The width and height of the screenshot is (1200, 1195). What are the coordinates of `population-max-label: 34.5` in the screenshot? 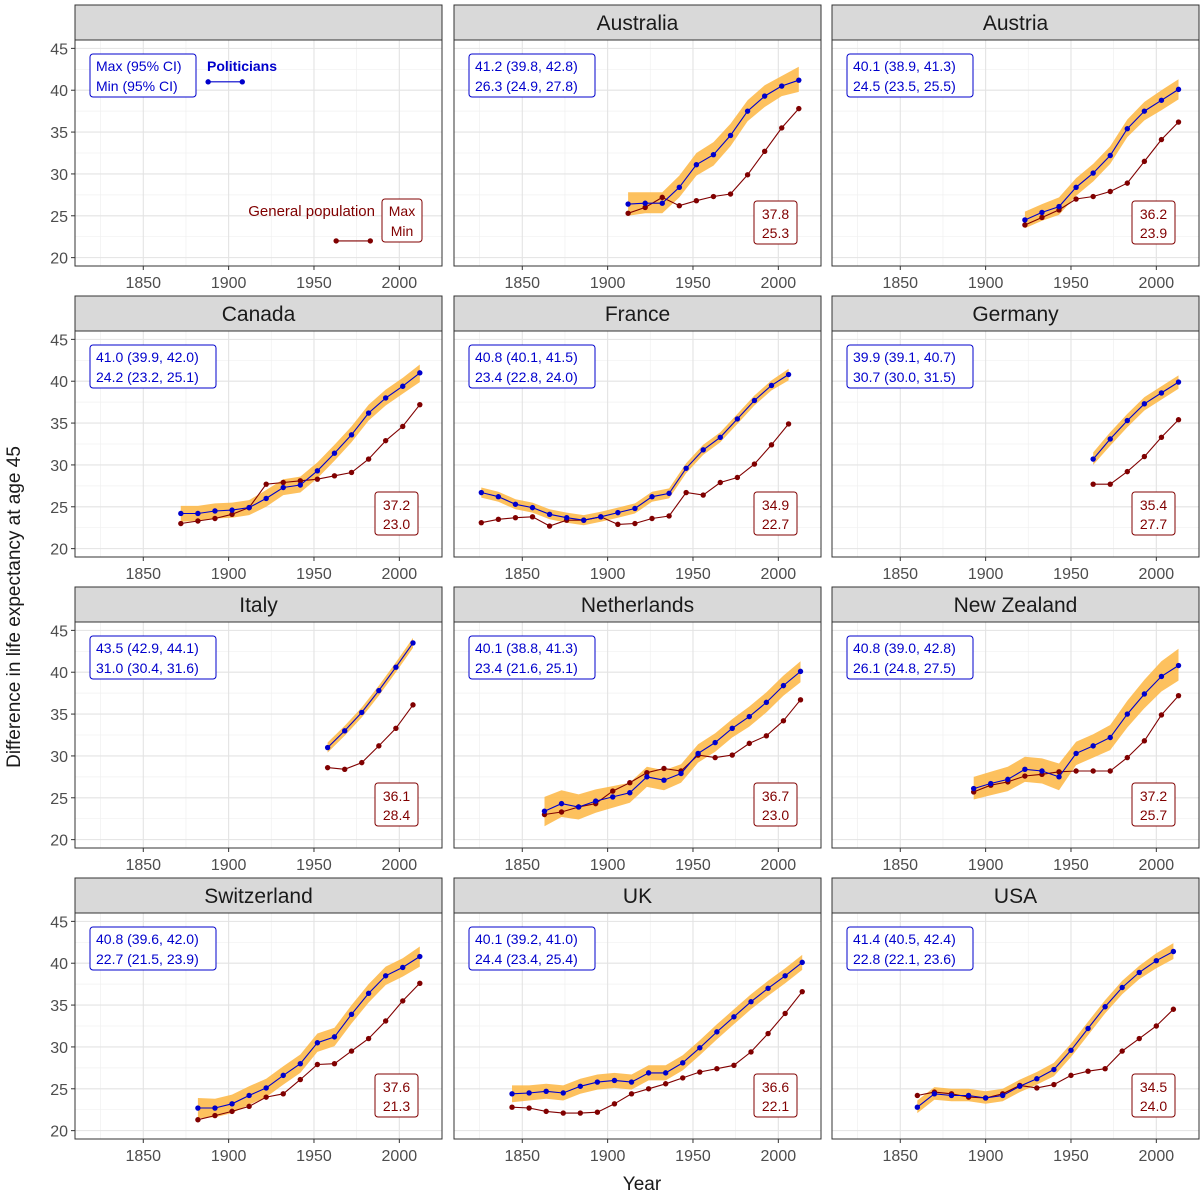 It's located at (1153, 1087).